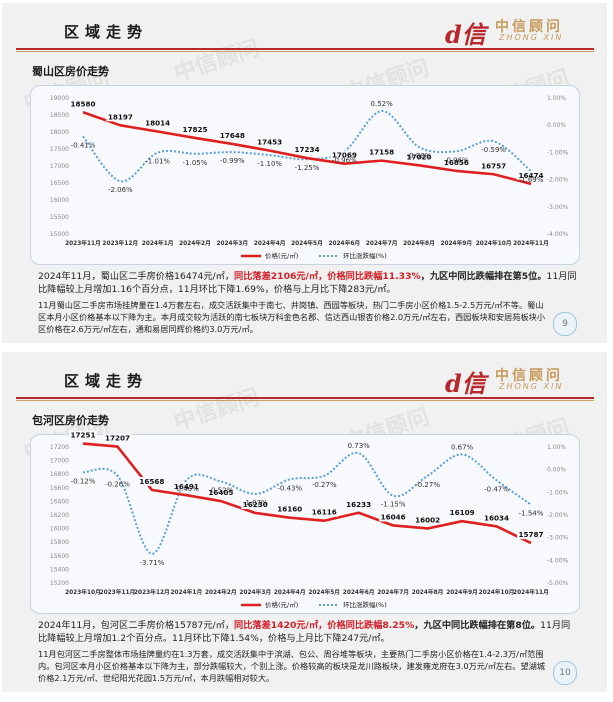  I want to click on company-logo: d信 中信顾问 ZHONG XIN, so click(518, 381).